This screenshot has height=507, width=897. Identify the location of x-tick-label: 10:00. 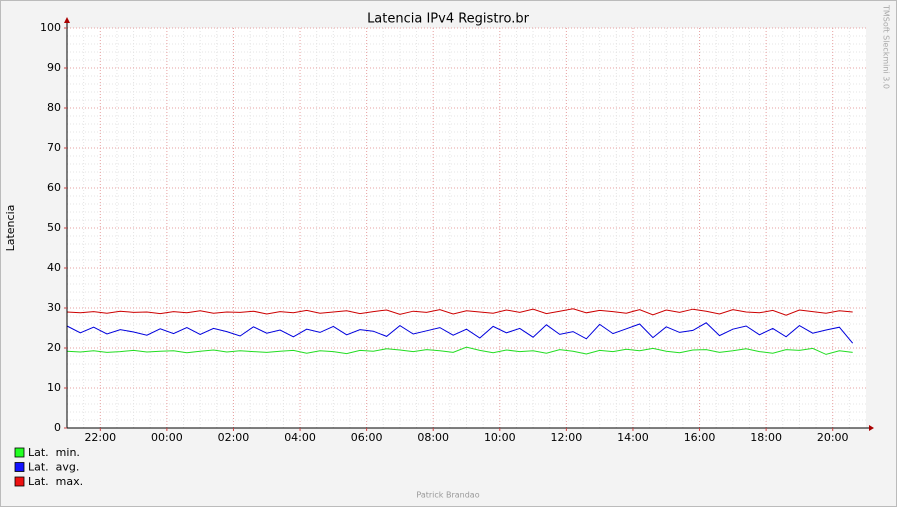
(500, 437).